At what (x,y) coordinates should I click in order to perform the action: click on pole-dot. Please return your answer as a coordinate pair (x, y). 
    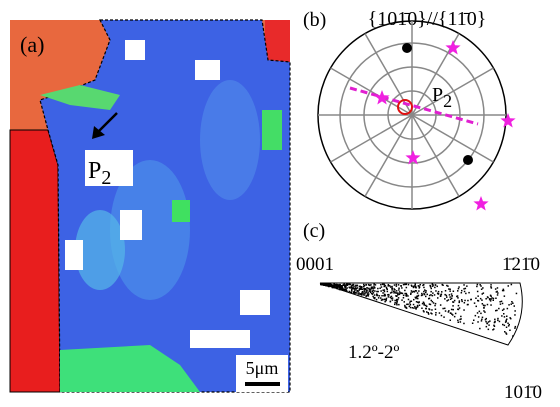
    Looking at the image, I should click on (407, 48).